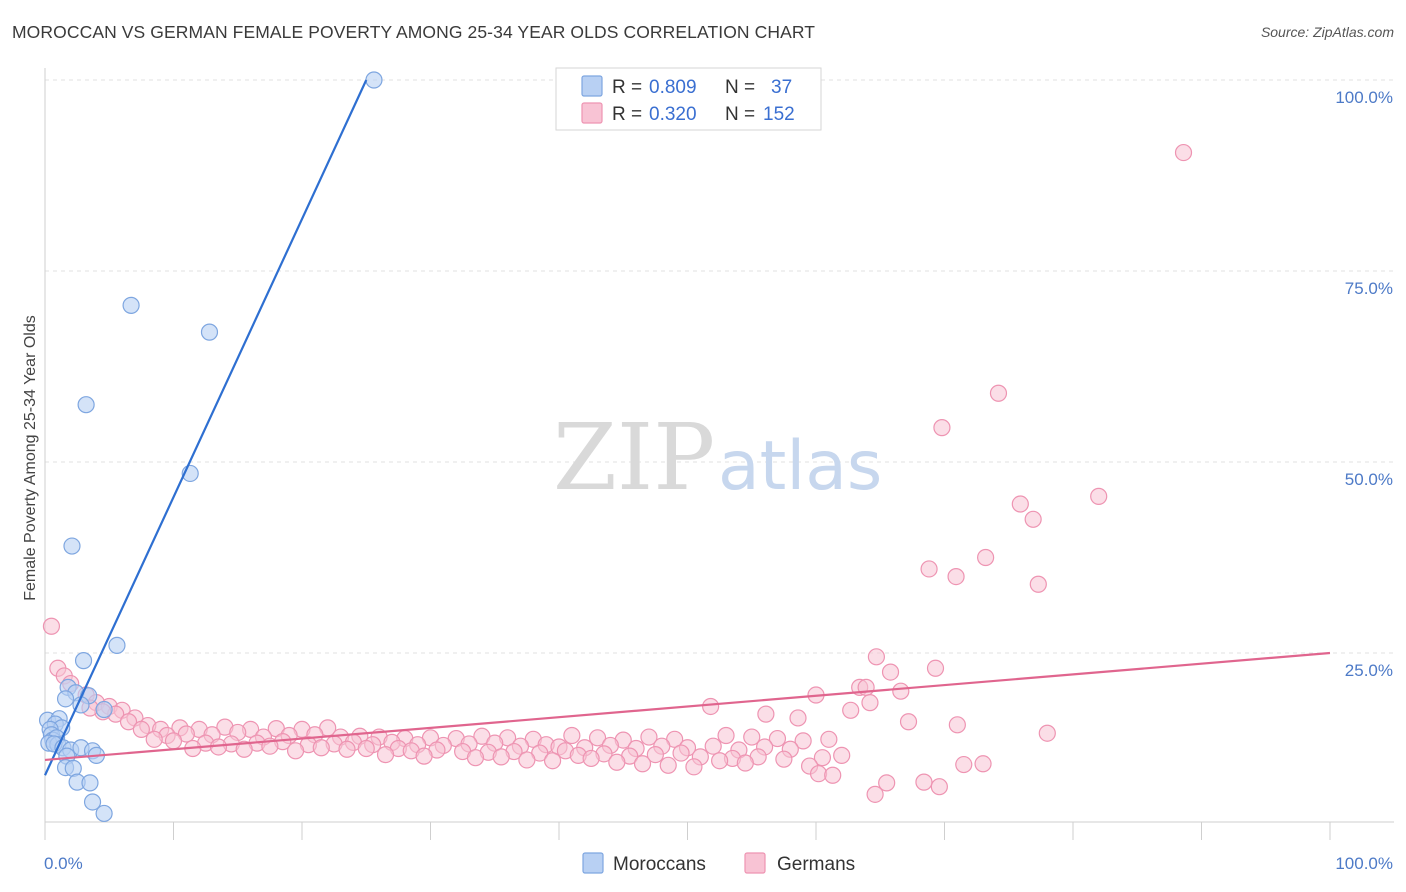 This screenshot has width=1406, height=892. Describe the element at coordinates (1369, 288) in the screenshot. I see `y-tick-label: 75.0%` at that location.